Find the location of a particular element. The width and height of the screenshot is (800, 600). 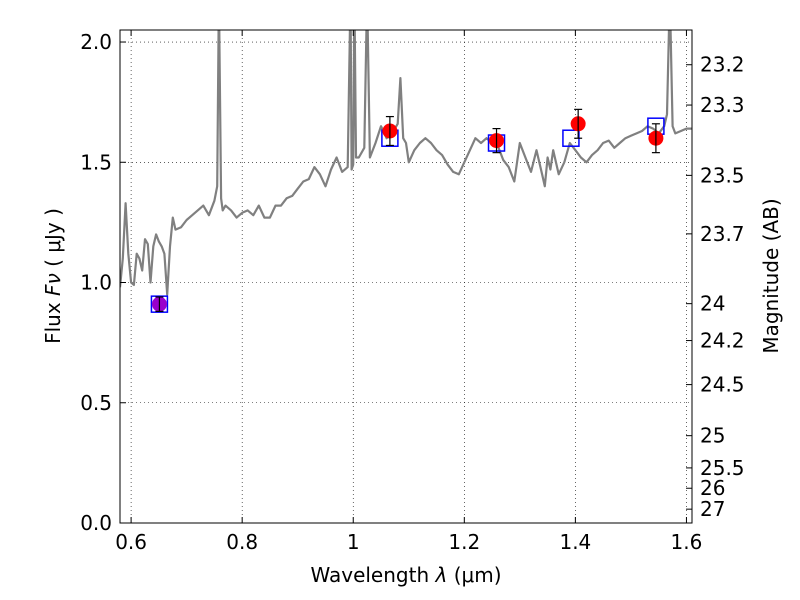

mag-tick-label: 23.5 is located at coordinates (722, 175).